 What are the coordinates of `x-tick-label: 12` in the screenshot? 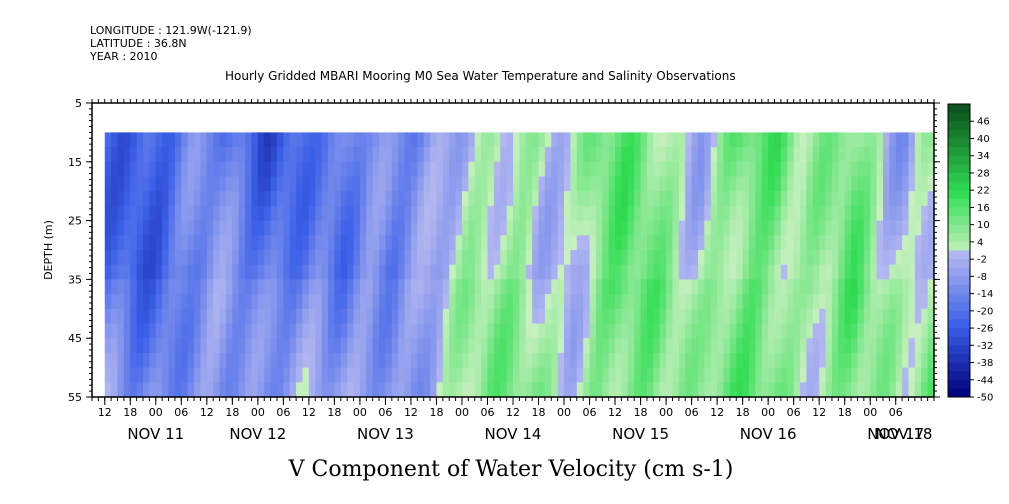 It's located at (411, 412).